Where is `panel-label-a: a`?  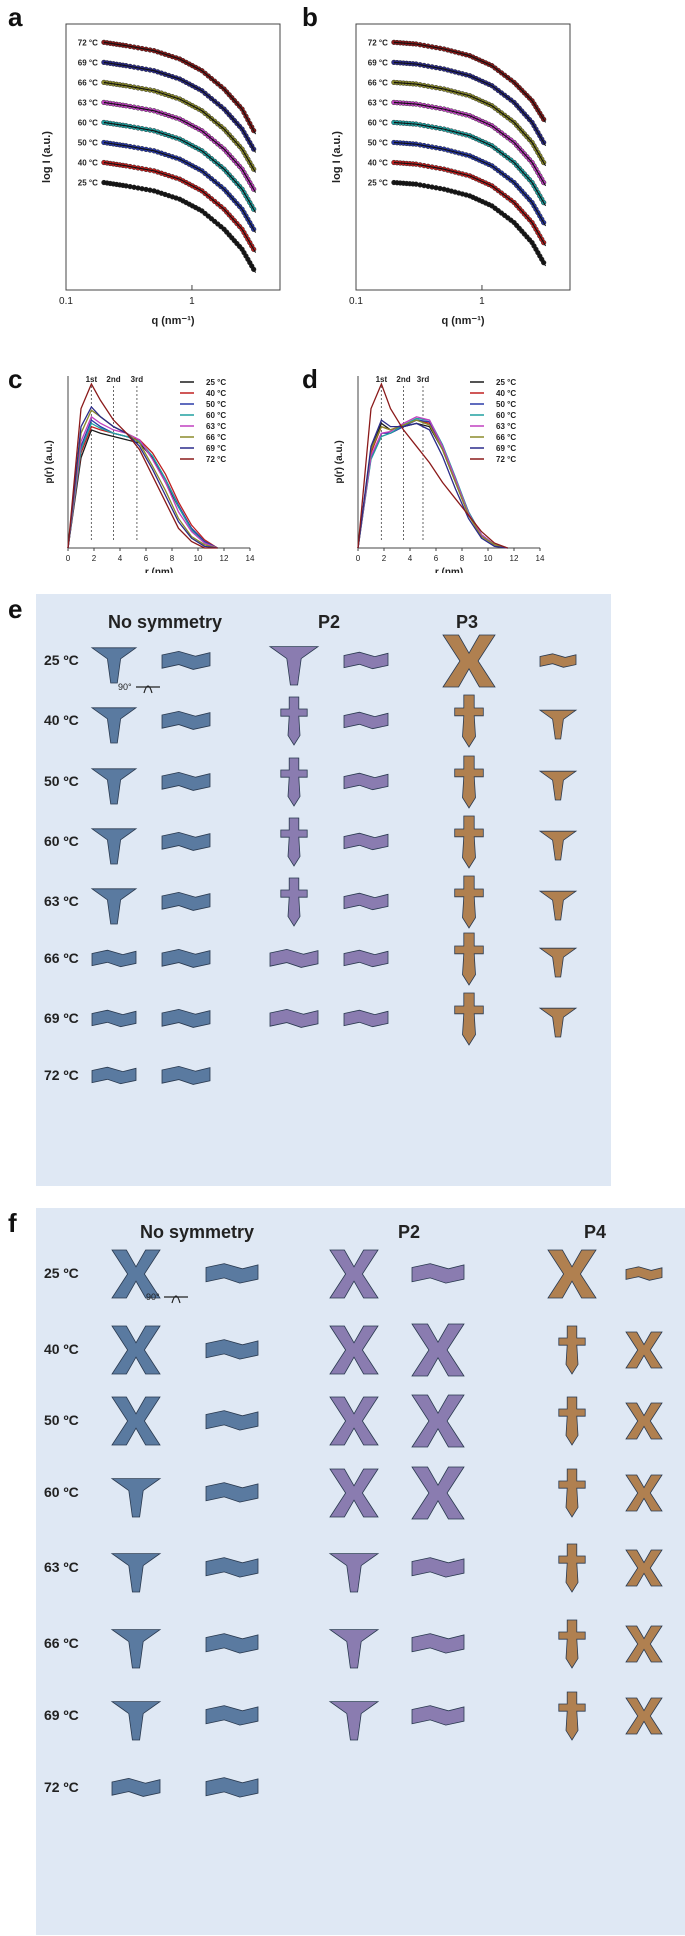 panel-label-a: a is located at coordinates (15, 17).